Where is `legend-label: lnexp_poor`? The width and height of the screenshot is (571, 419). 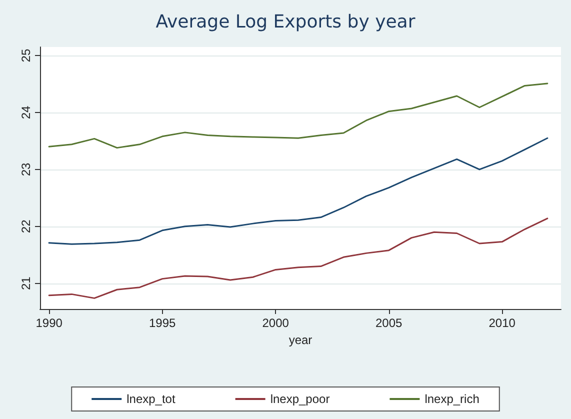
legend-label: lnexp_poor is located at coordinates (300, 399).